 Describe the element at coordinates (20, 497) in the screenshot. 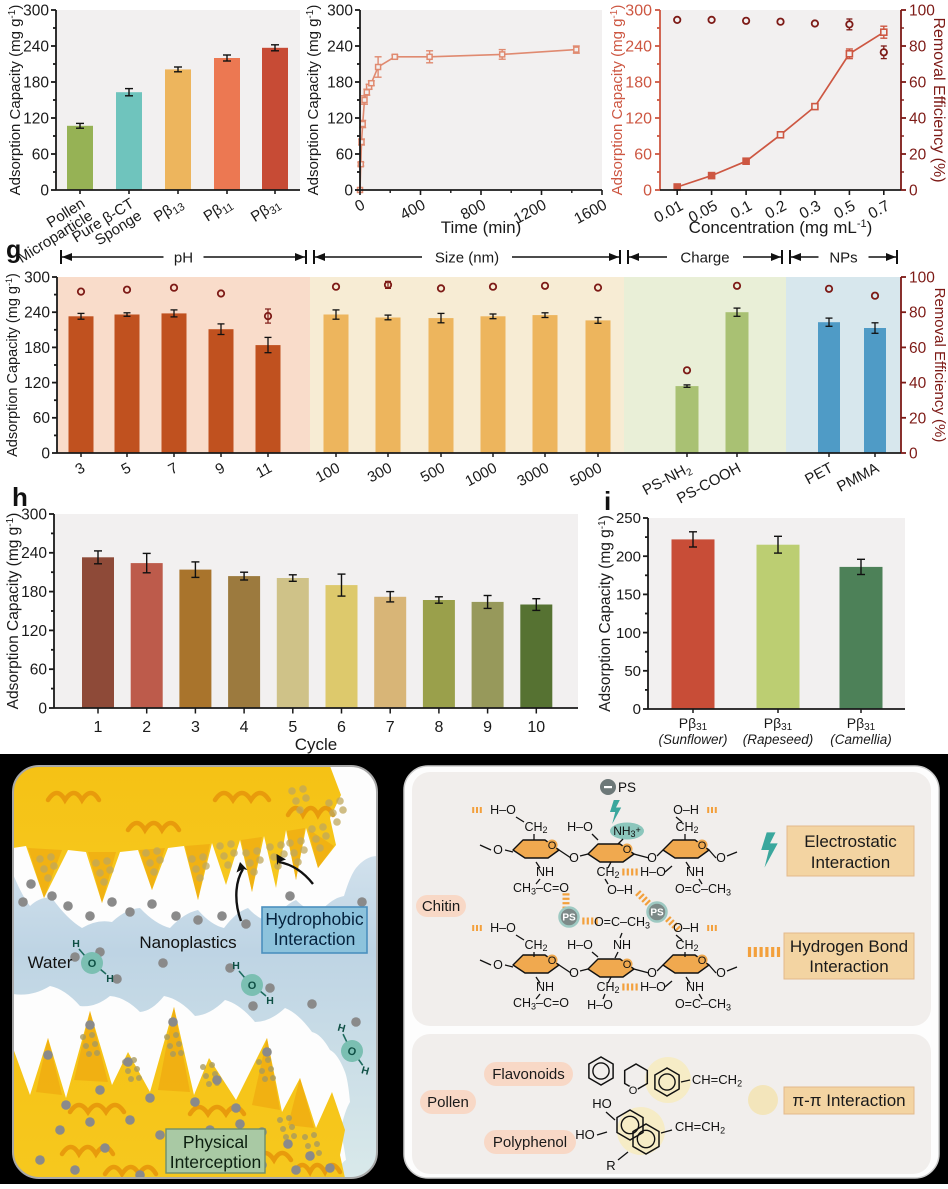

I see `svg-text: h` at that location.